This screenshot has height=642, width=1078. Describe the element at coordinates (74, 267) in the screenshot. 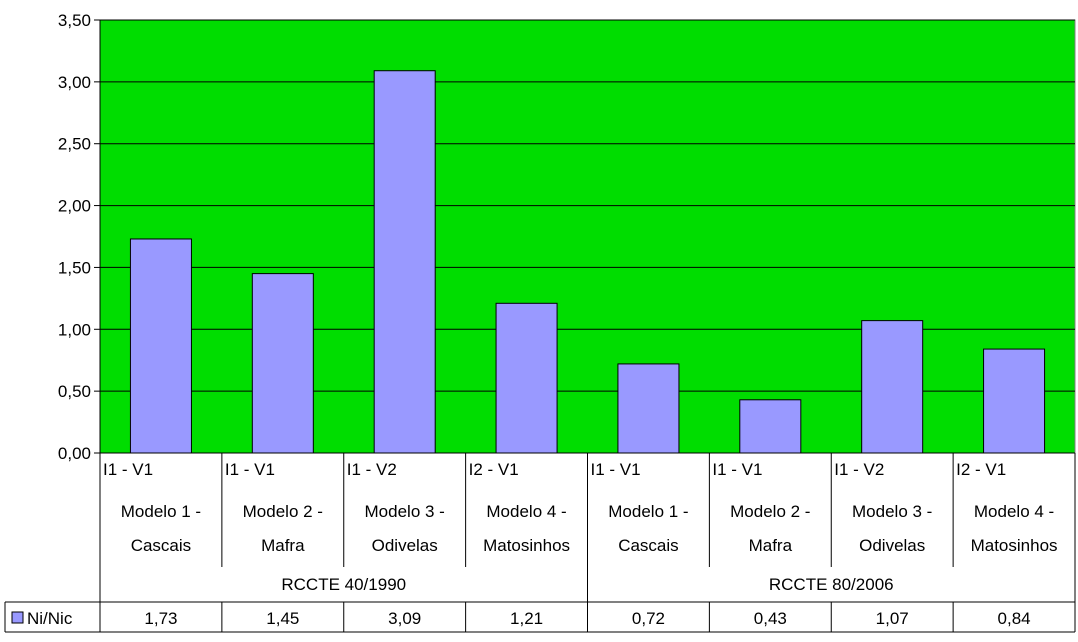

I see `y-tick-label: 1,50` at that location.